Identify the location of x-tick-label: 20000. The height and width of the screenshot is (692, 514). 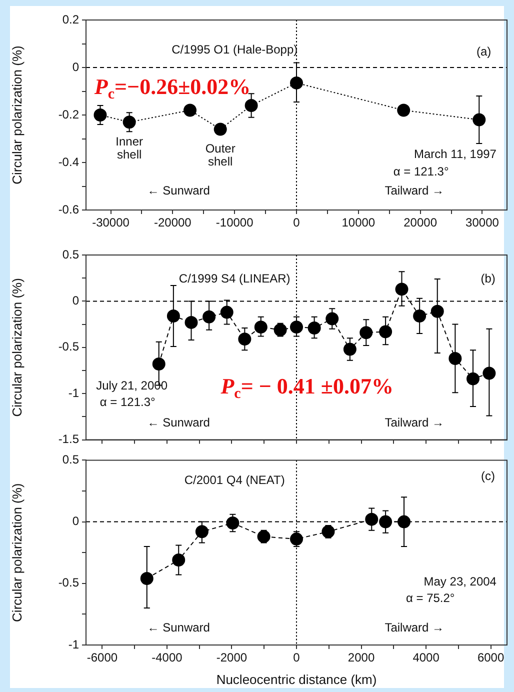
(421, 223).